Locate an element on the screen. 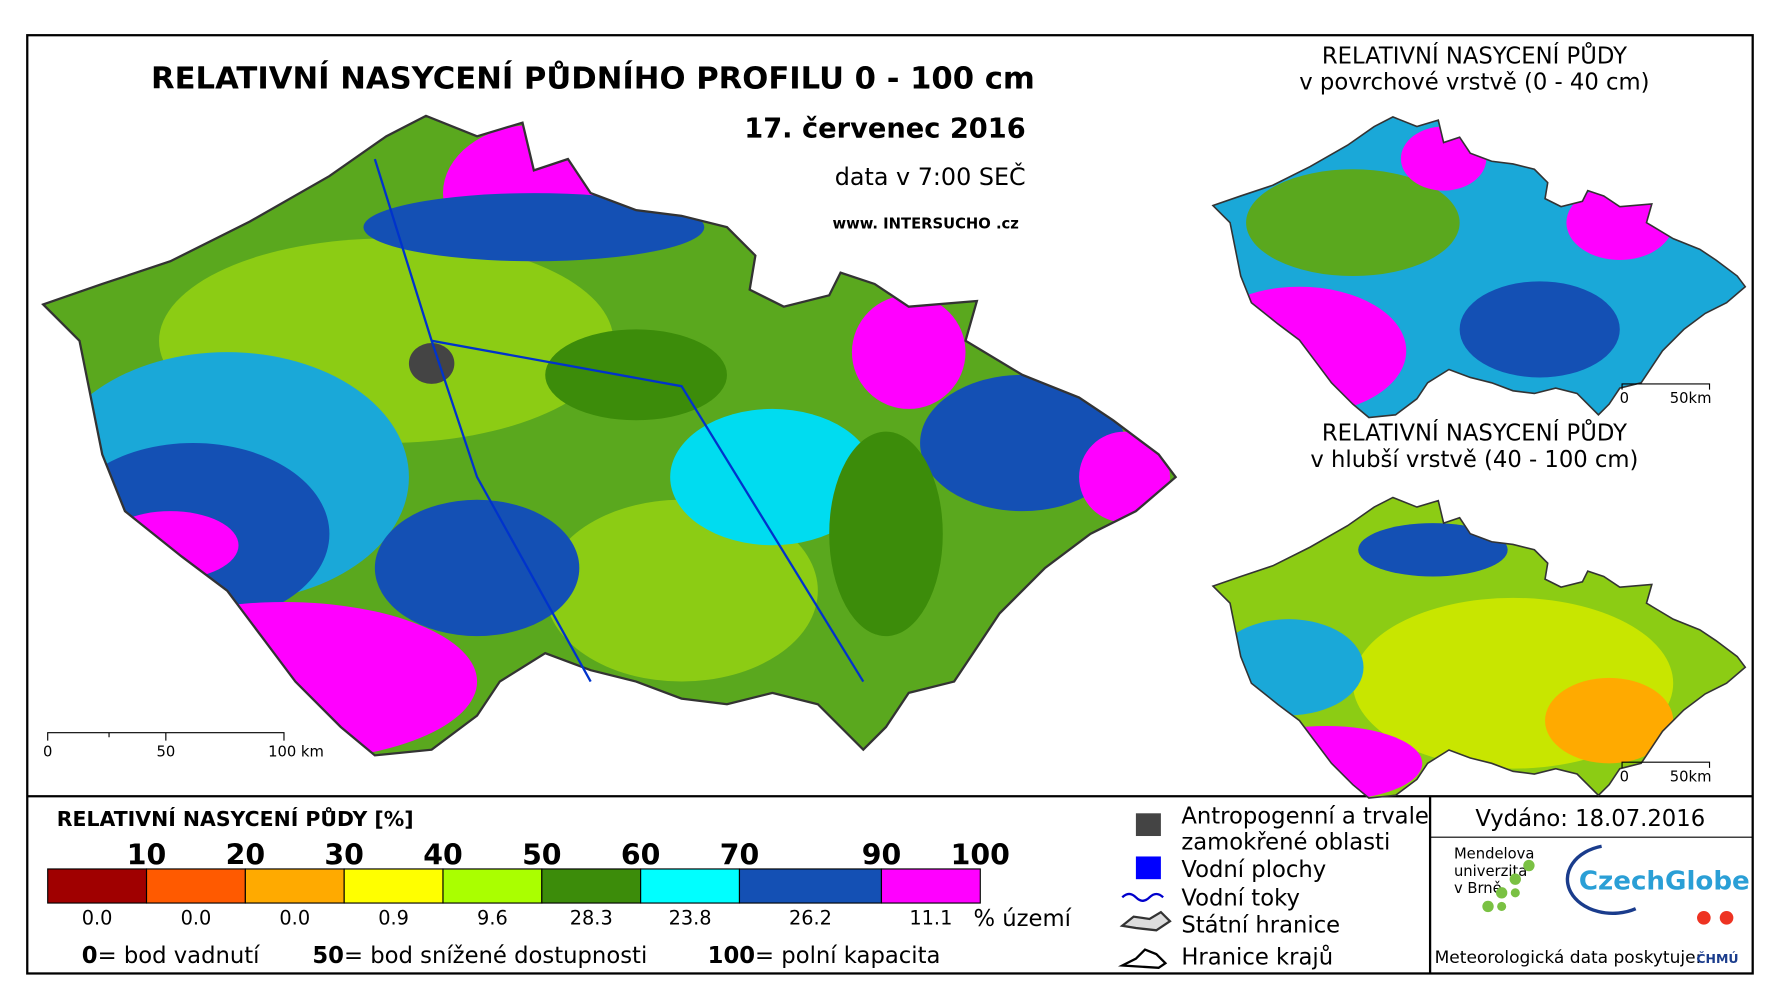 This screenshot has width=1772, height=1007. website: www. INTERSUCHO .cz is located at coordinates (926, 223).